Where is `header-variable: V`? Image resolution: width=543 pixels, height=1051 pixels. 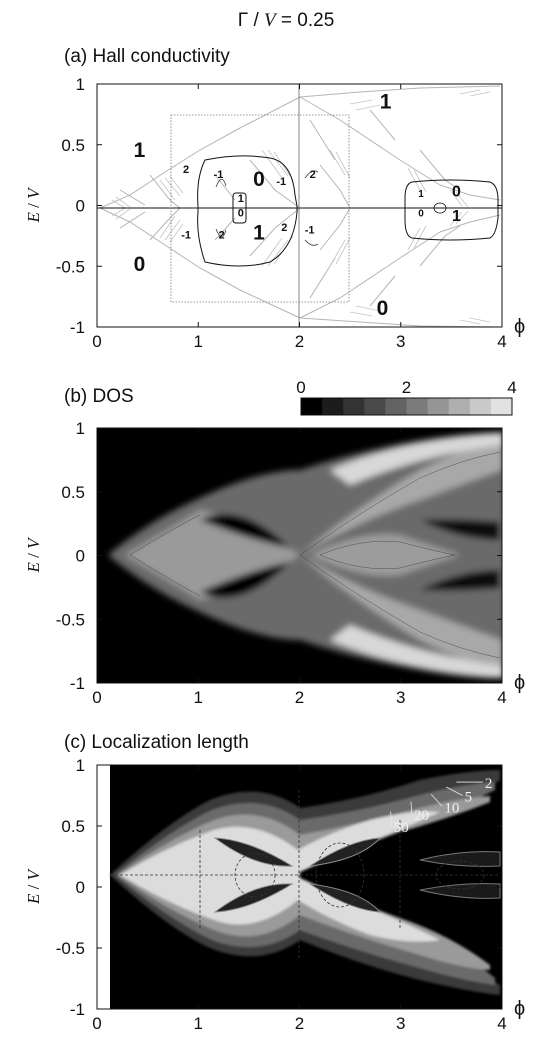 header-variable: V is located at coordinates (271, 20).